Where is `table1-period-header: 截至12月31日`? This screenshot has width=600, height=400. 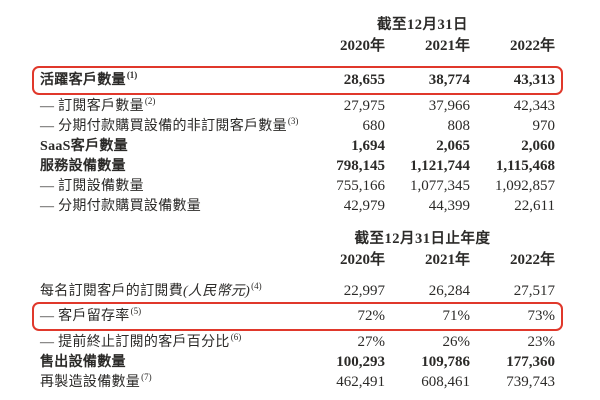 table1-period-header: 截至12月31日 is located at coordinates (422, 25).